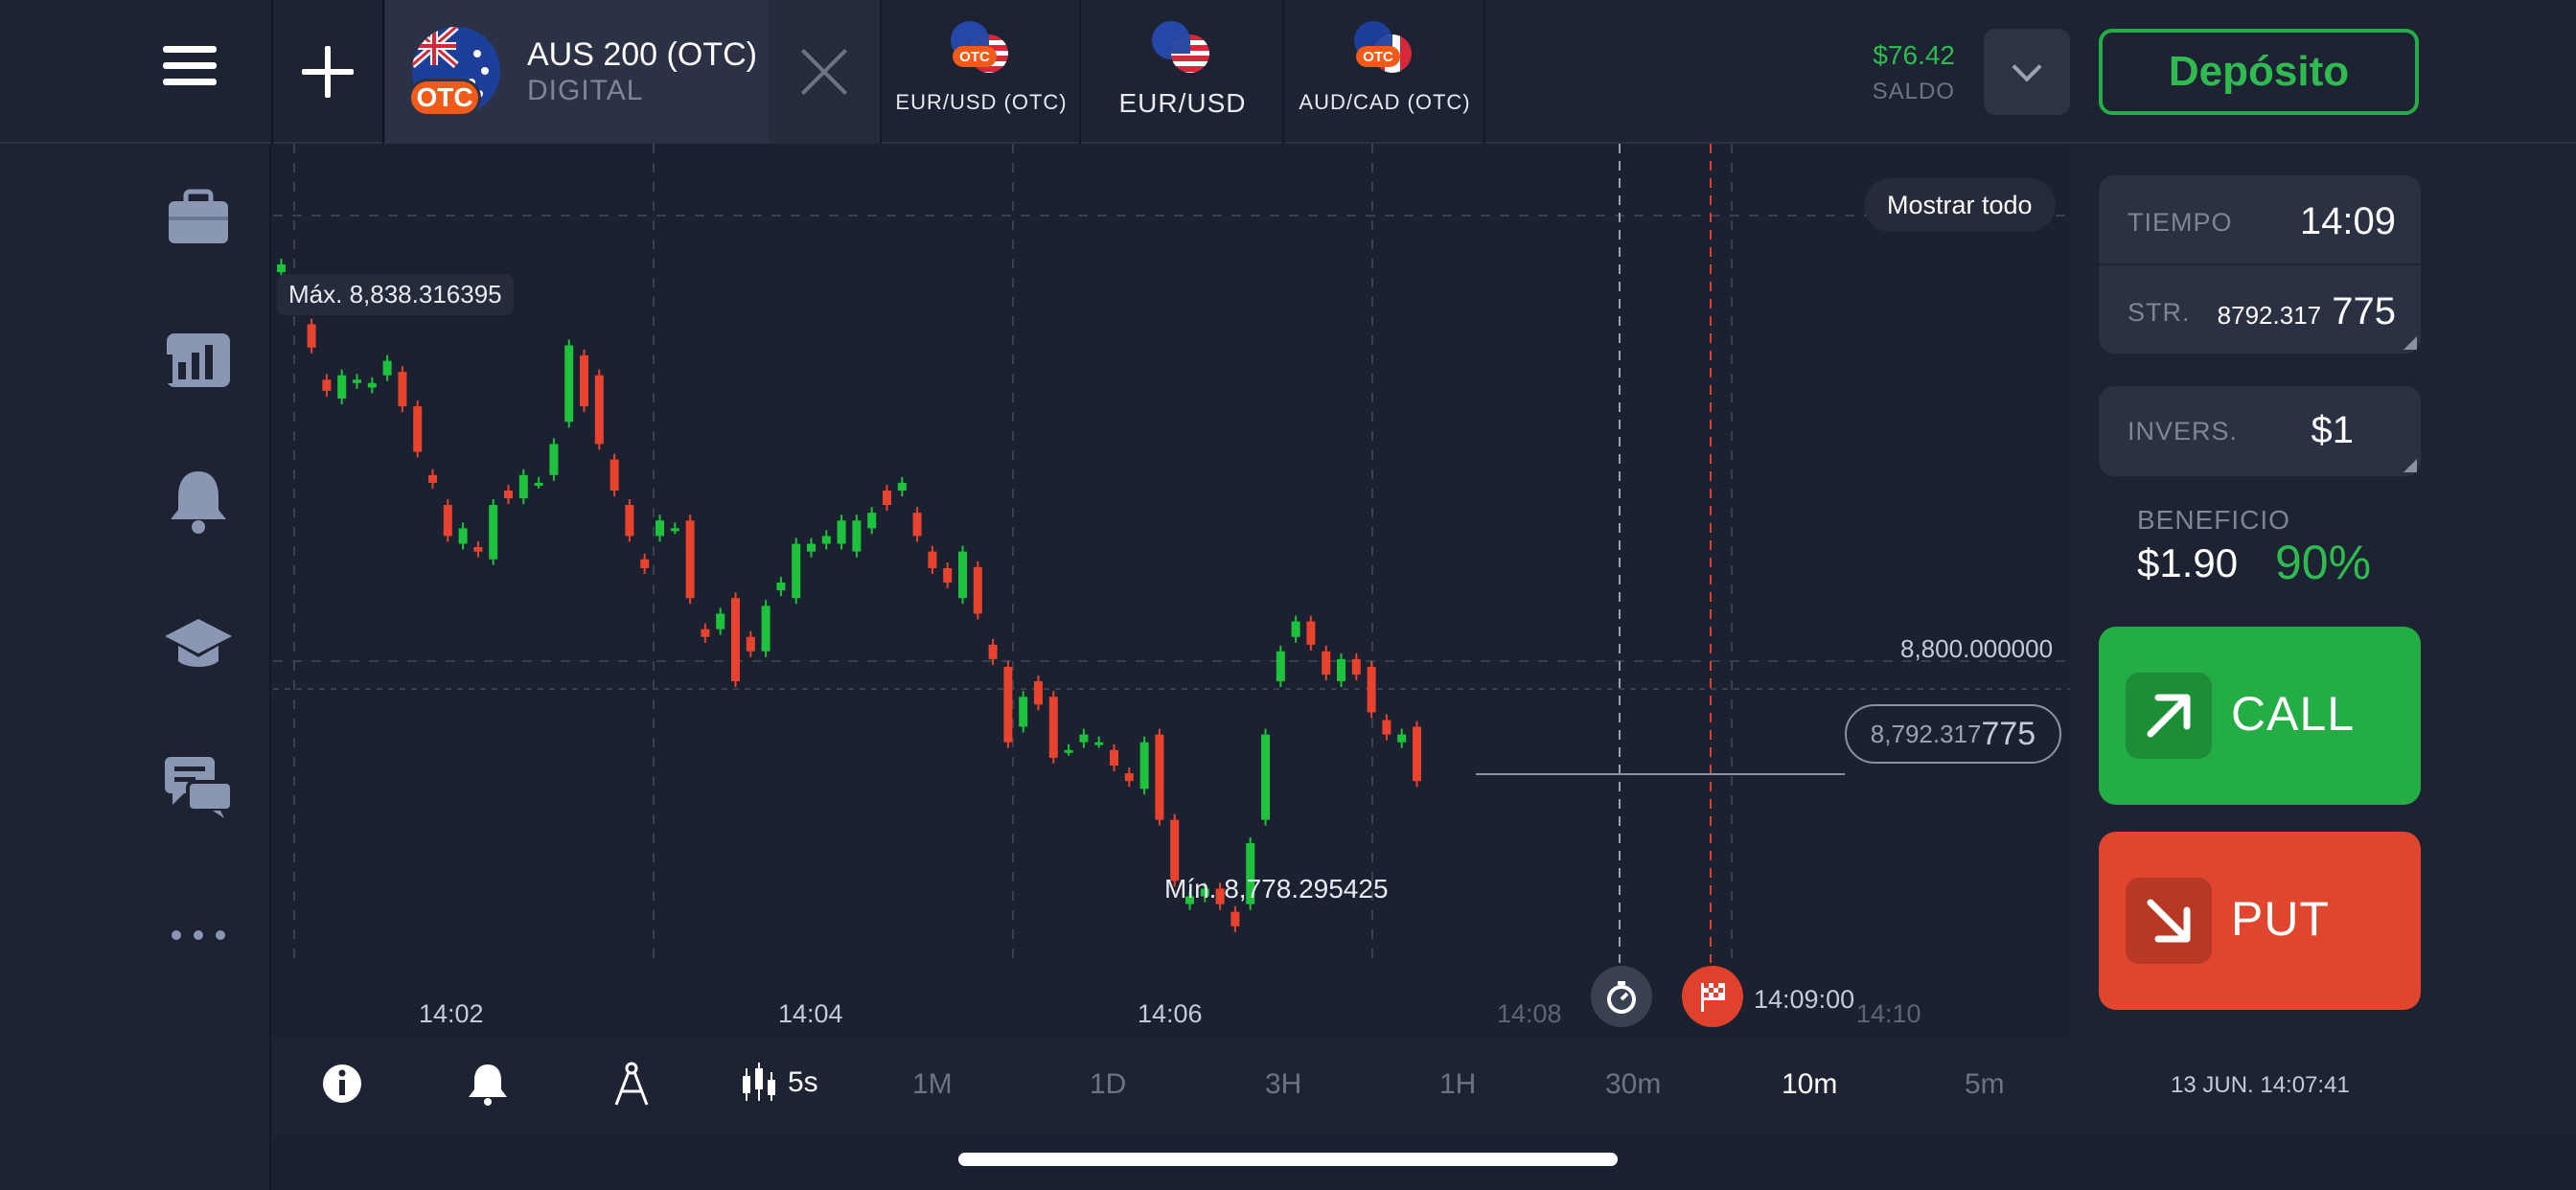 The image size is (2576, 1190). What do you see at coordinates (932, 1084) in the screenshot?
I see `range-1M: 1M` at bounding box center [932, 1084].